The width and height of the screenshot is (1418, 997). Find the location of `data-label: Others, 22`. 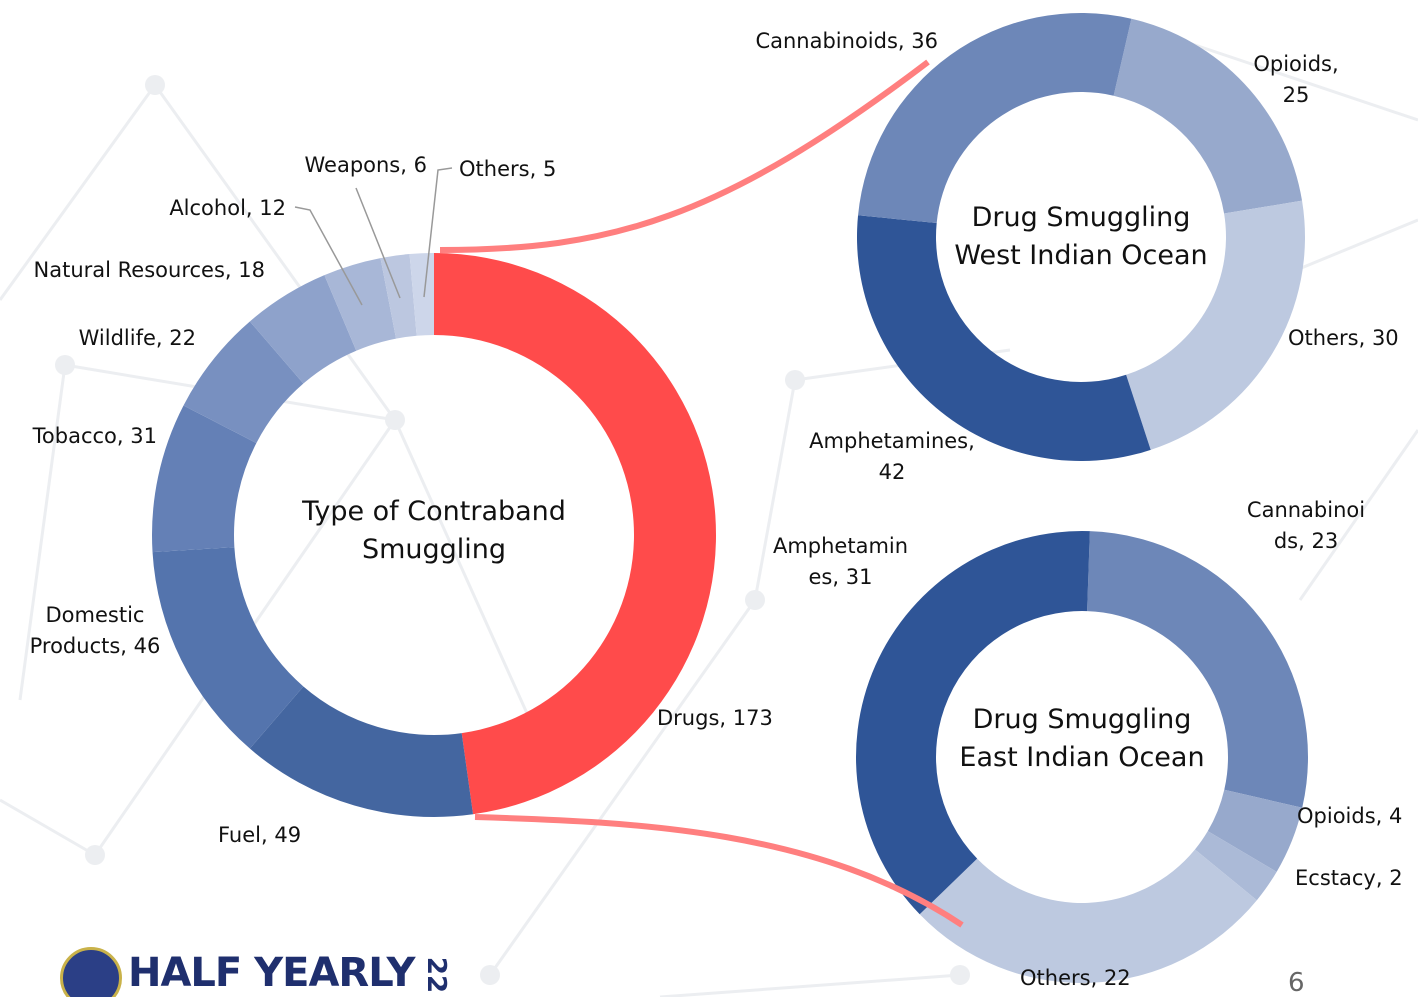

data-label: Others, 22 is located at coordinates (1075, 978).